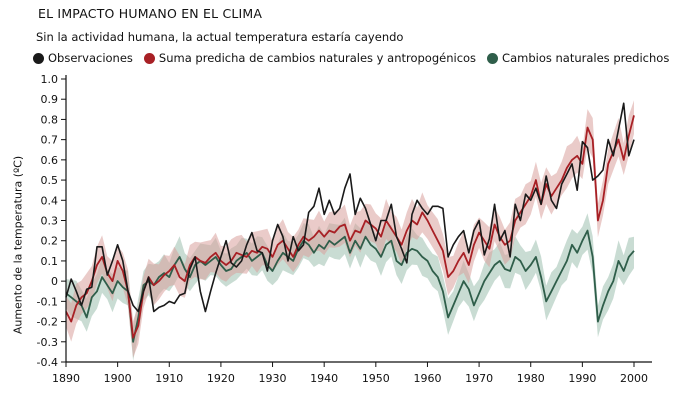 The image size is (679, 401). Describe the element at coordinates (38, 58) in the screenshot. I see `legend-marker-observaciones` at that location.